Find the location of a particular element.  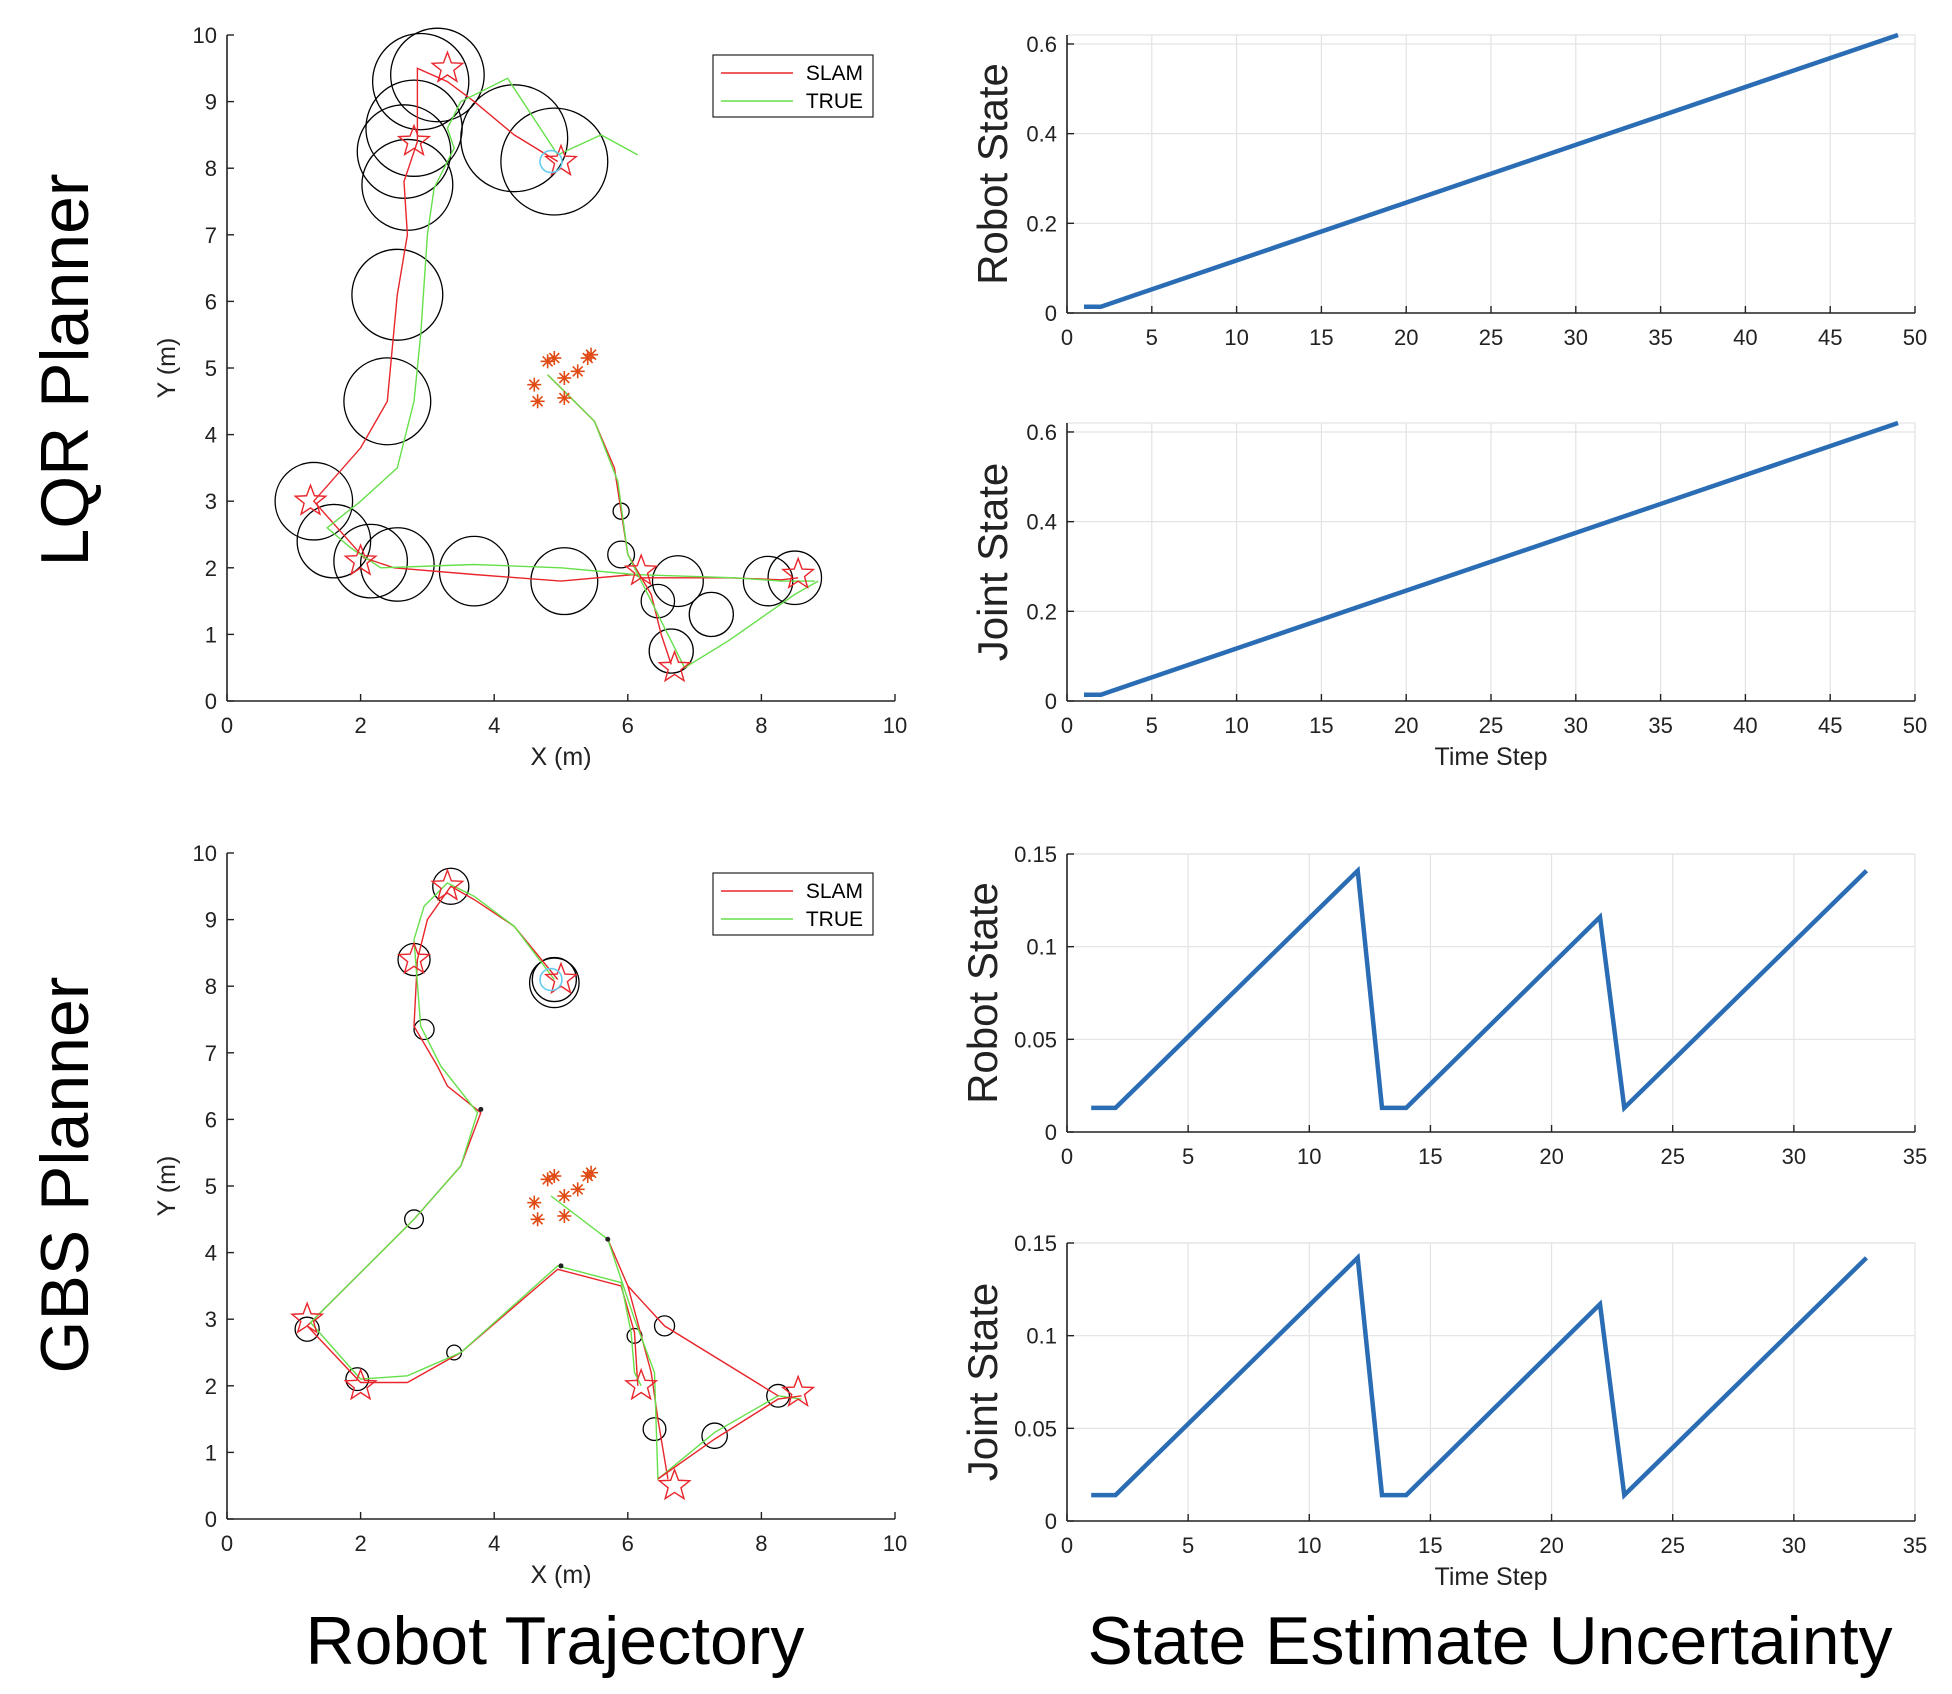

x-tick-label: 45 is located at coordinates (1830, 725).